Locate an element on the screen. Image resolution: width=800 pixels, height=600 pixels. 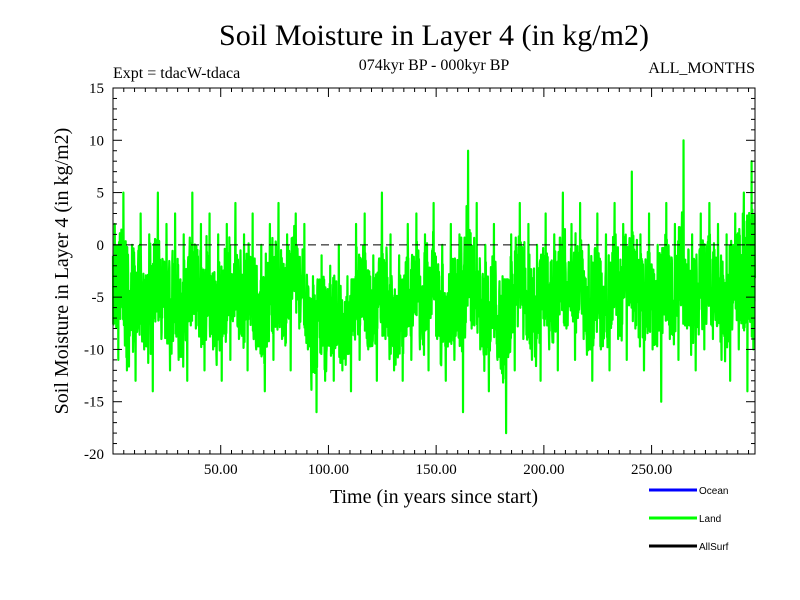
legend: Ocean Land AllSurf is located at coordinates (689, 519).